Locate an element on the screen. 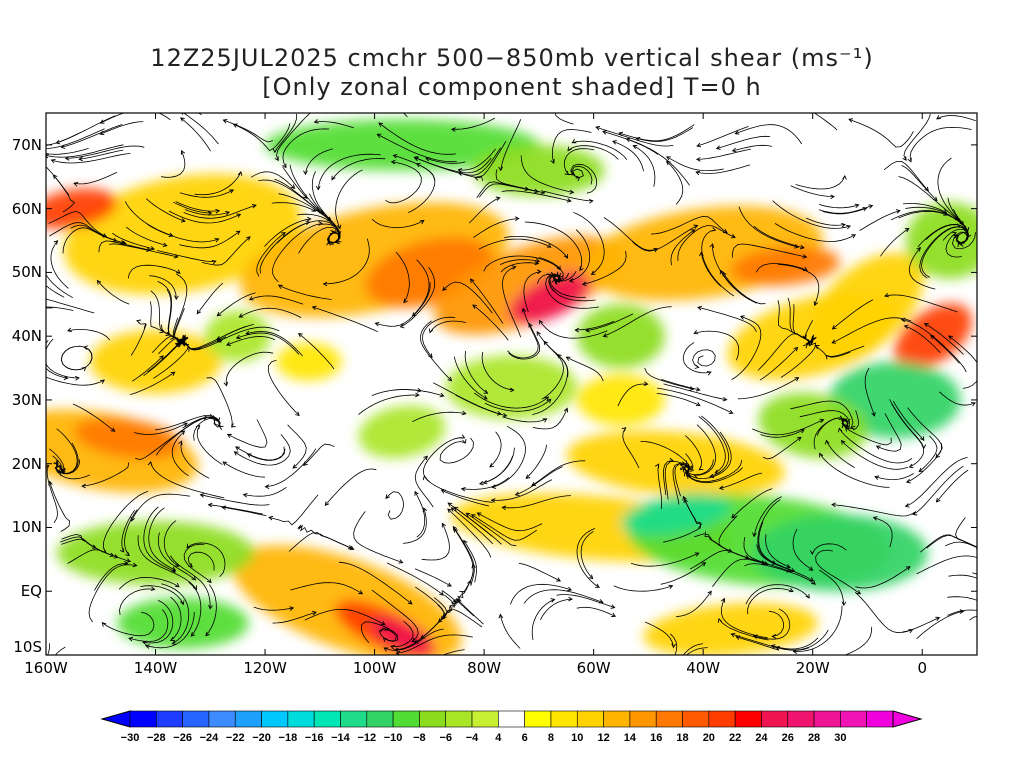 This screenshot has height=768, width=1024. colorbar-label: 20 is located at coordinates (708, 738).